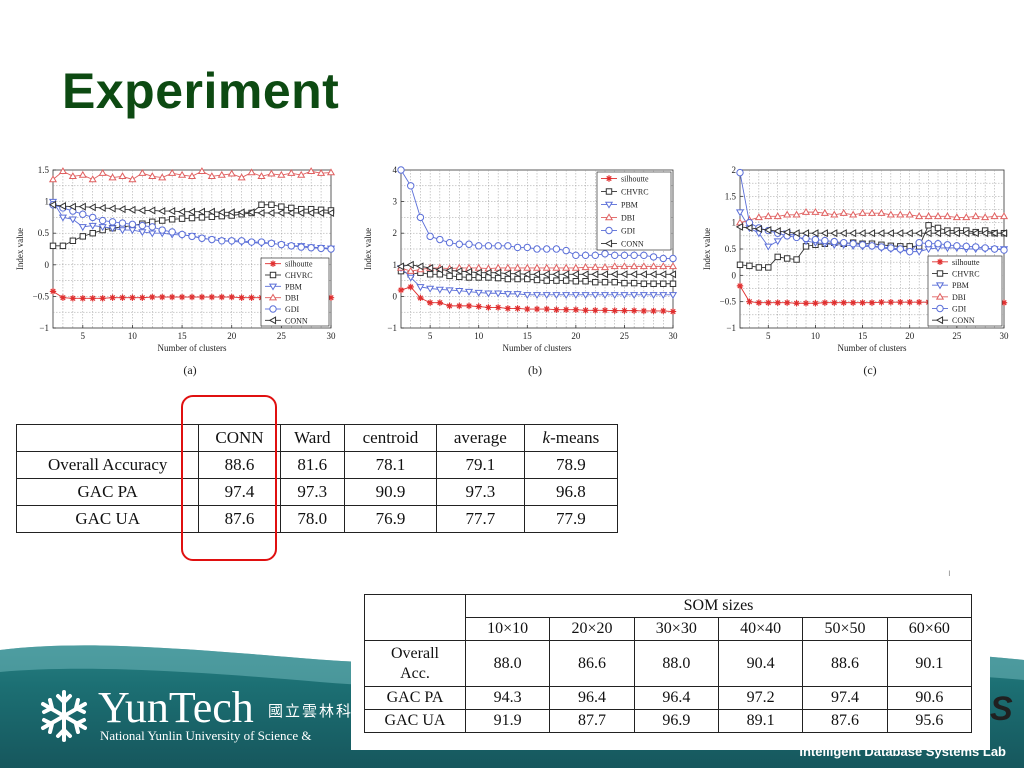 This screenshot has width=1024, height=768. What do you see at coordinates (571, 465) in the screenshot?
I see `table-cell: 78.9` at bounding box center [571, 465].